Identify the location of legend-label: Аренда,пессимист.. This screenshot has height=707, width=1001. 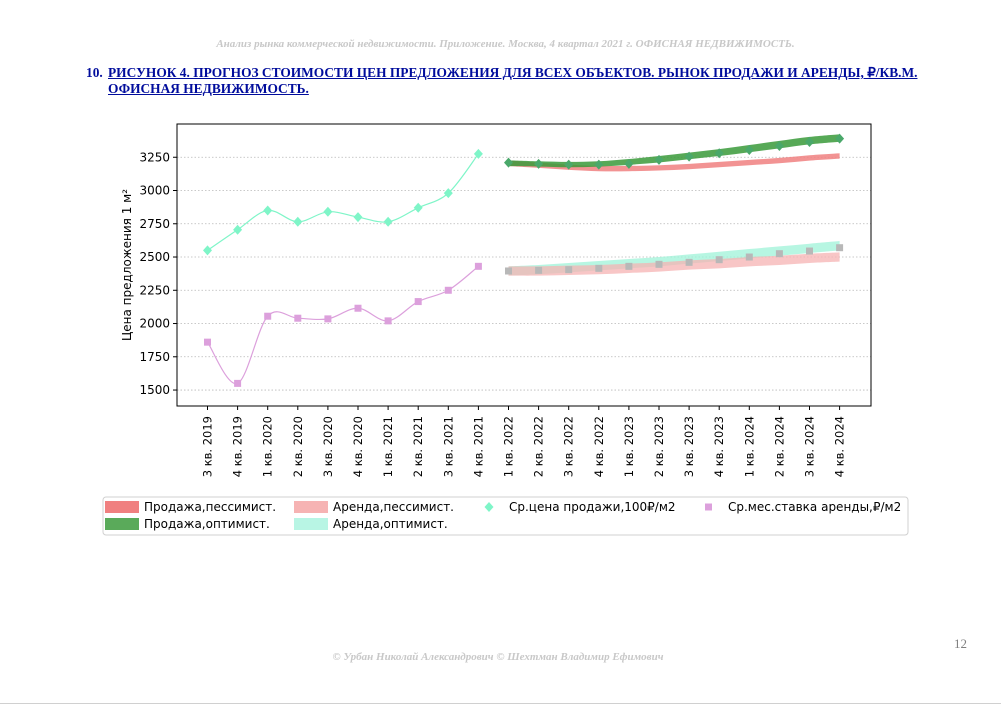
(393, 507).